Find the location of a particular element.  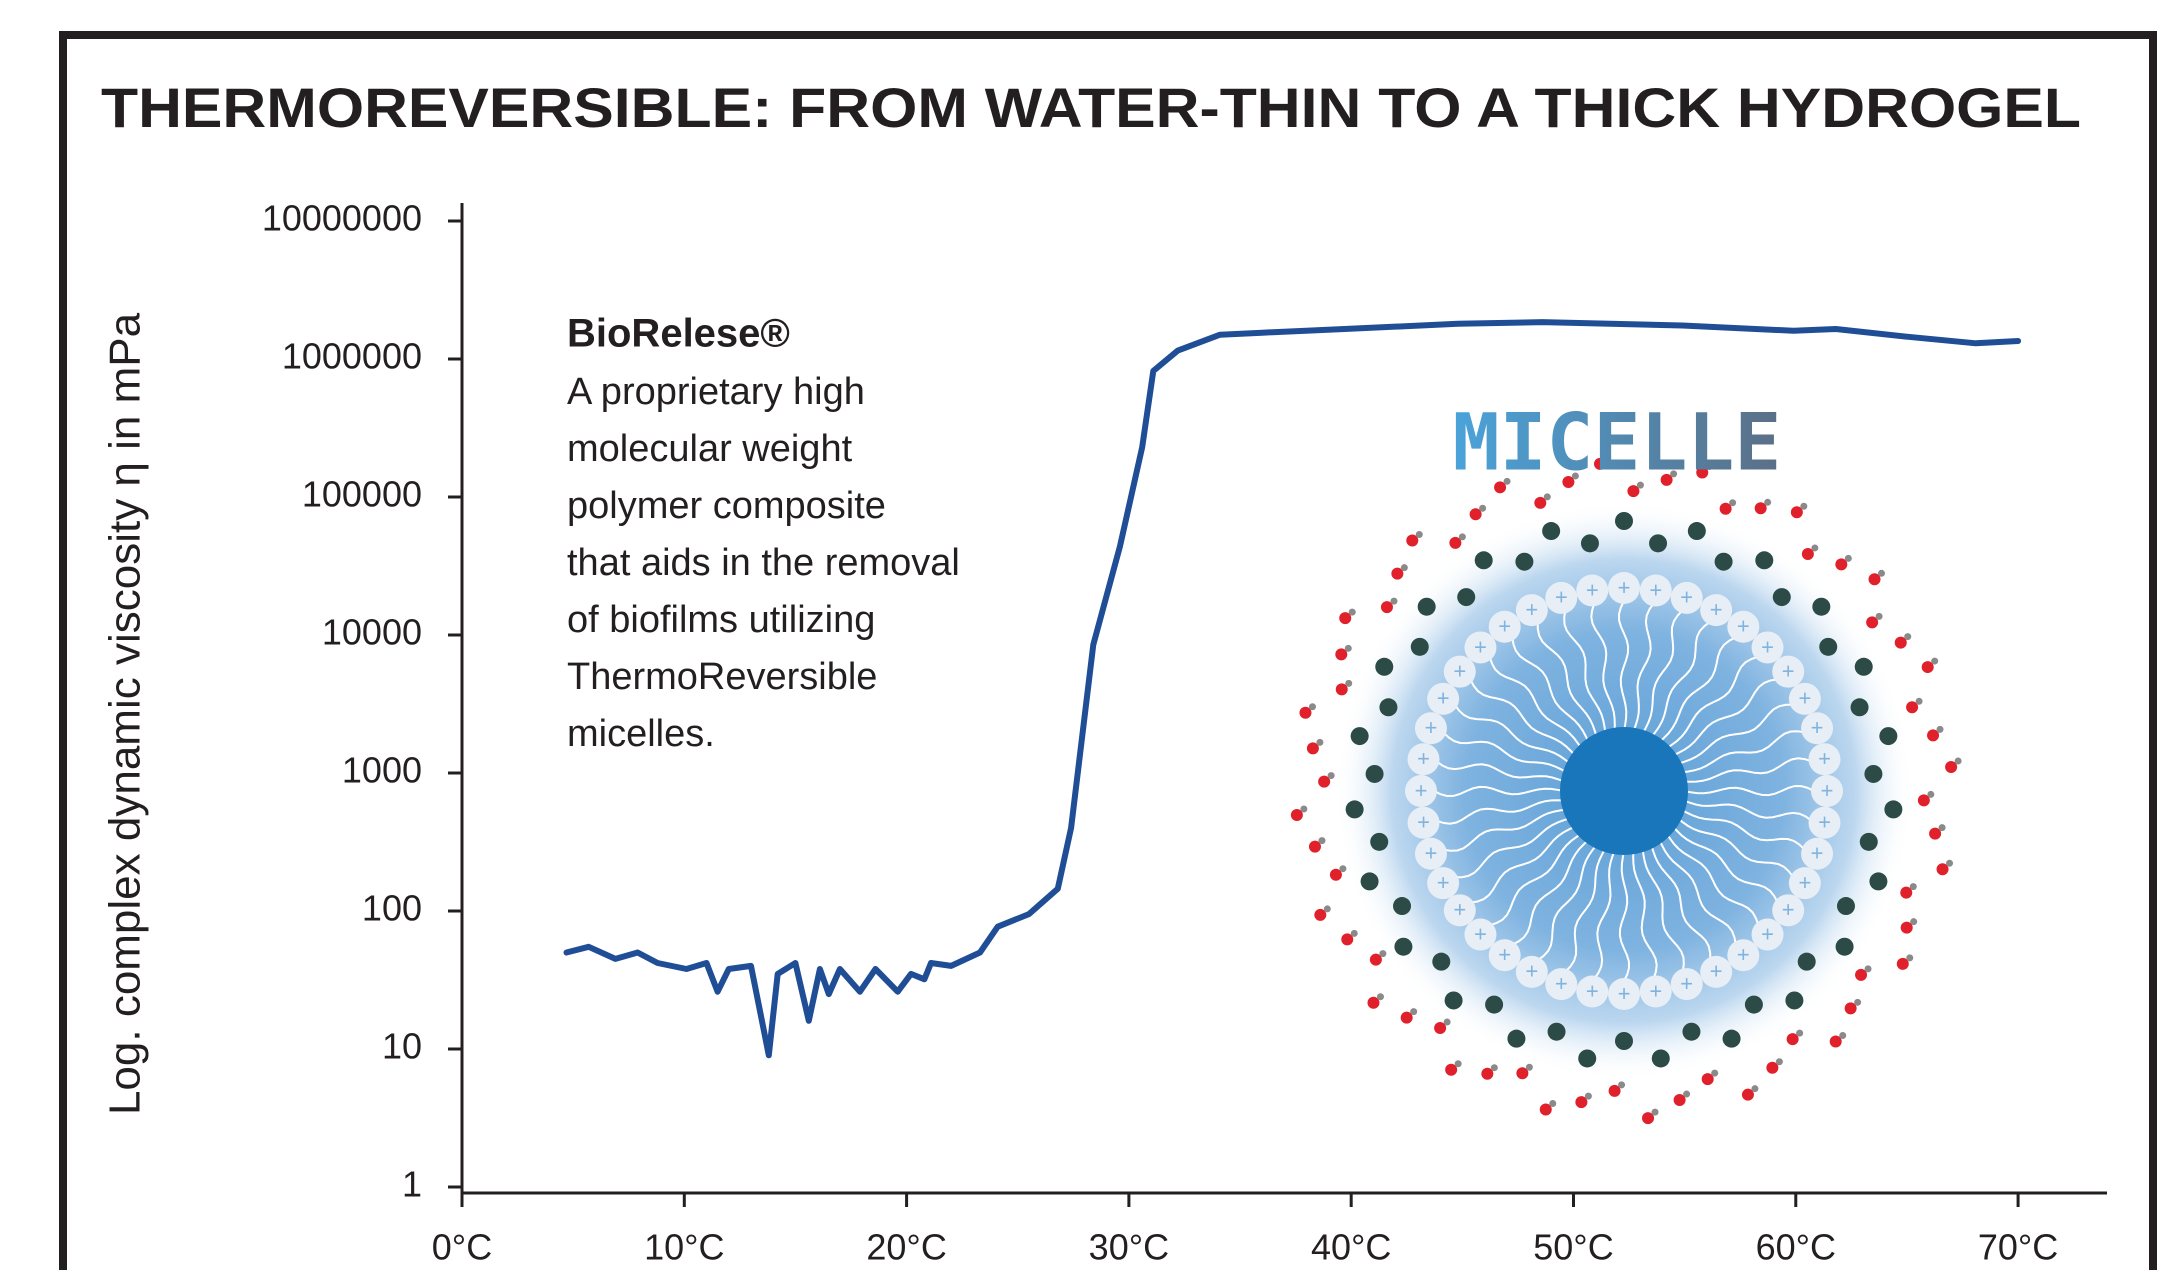

x-tick-label: 30°C is located at coordinates (1129, 1247).